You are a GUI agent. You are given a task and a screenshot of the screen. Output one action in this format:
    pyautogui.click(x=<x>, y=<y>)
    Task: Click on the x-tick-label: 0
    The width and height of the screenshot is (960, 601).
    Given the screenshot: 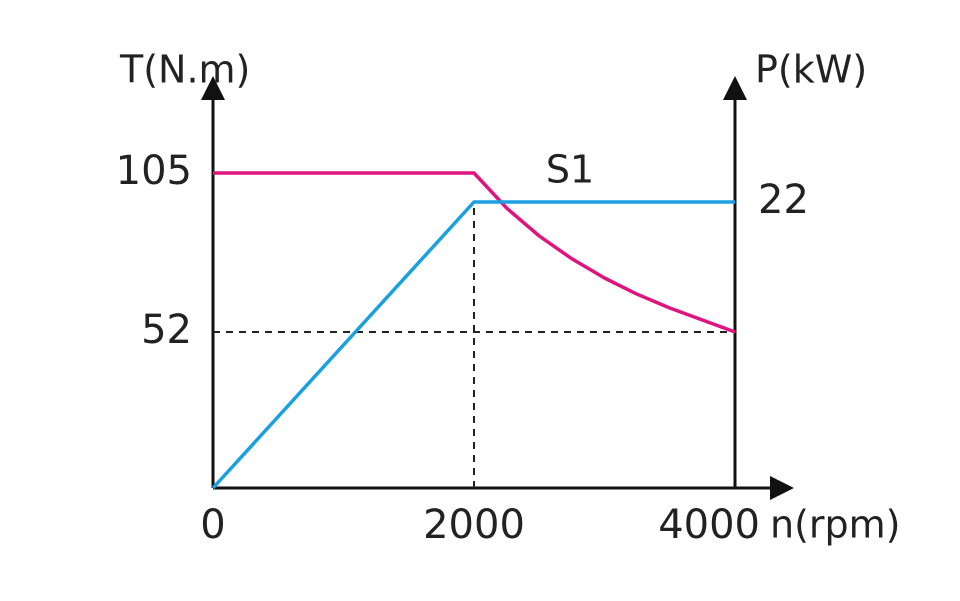 What is the action you would take?
    pyautogui.click(x=212, y=525)
    